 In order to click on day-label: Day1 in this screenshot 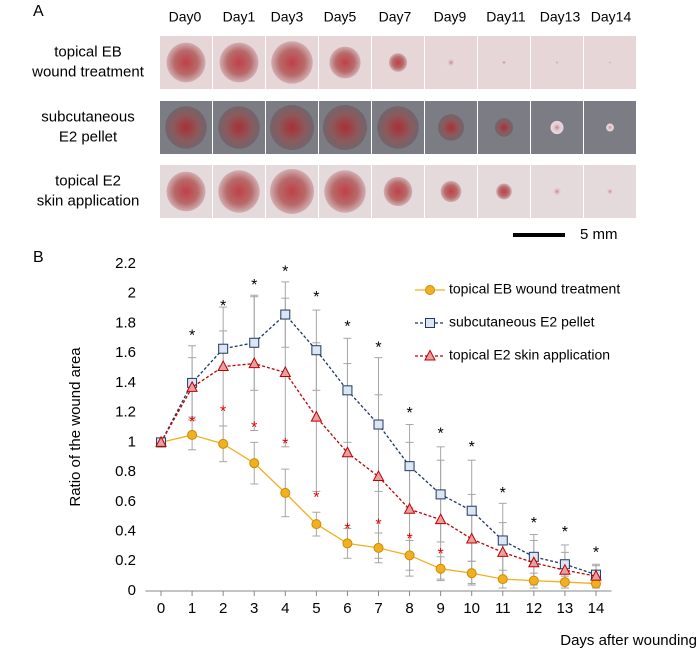, I will do `click(239, 17)`.